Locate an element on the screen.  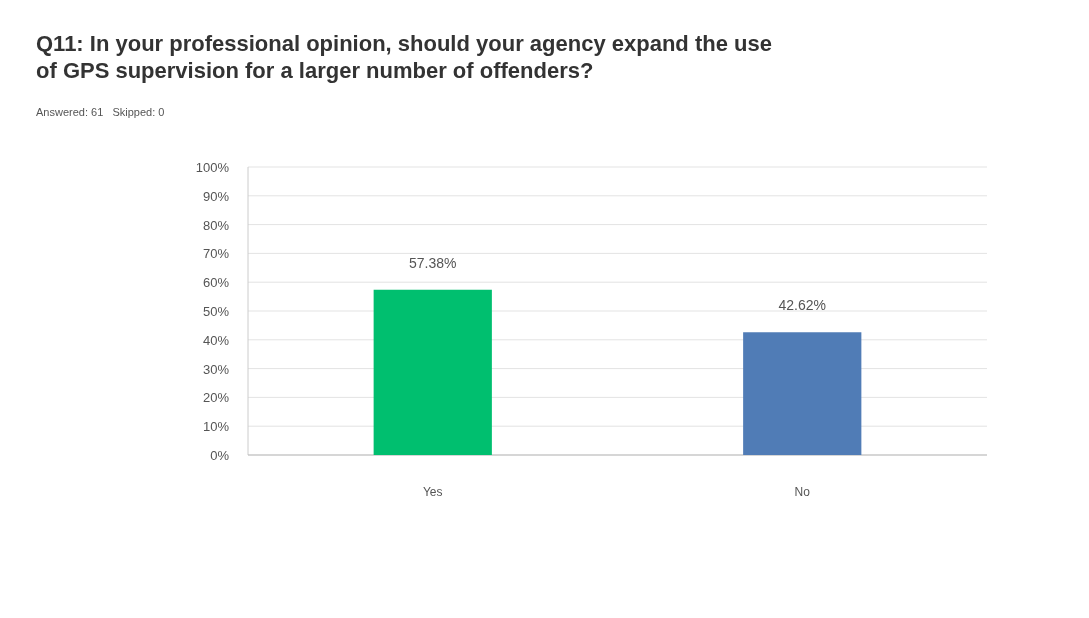
y-tick-label: 90% is located at coordinates (216, 196).